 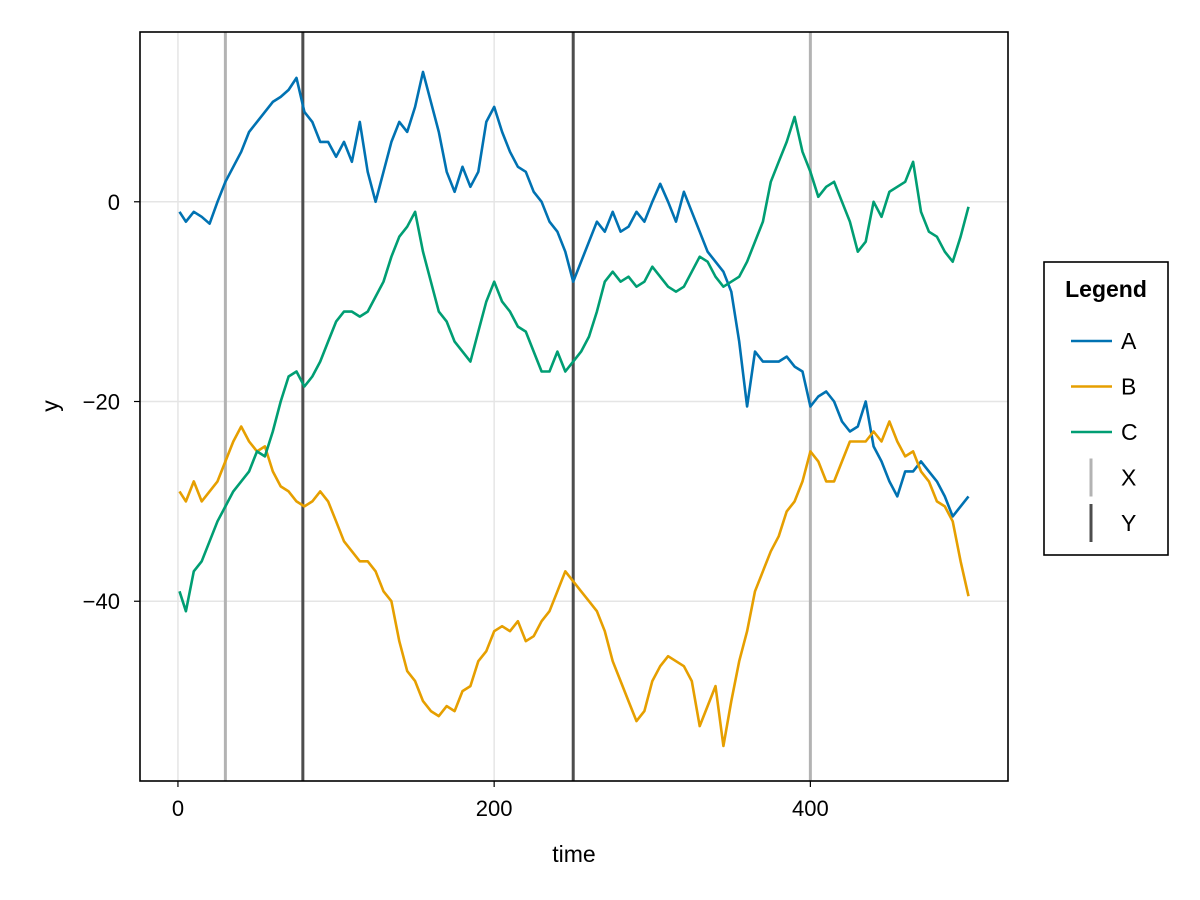 I want to click on y-axis-label: y, so click(x=50, y=406).